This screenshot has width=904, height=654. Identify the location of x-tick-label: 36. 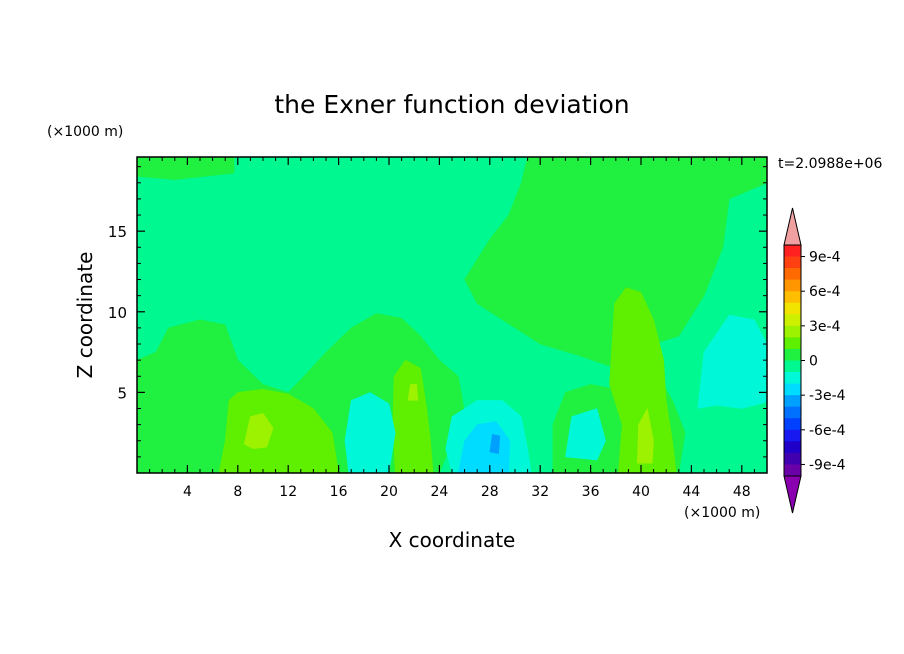
(591, 492).